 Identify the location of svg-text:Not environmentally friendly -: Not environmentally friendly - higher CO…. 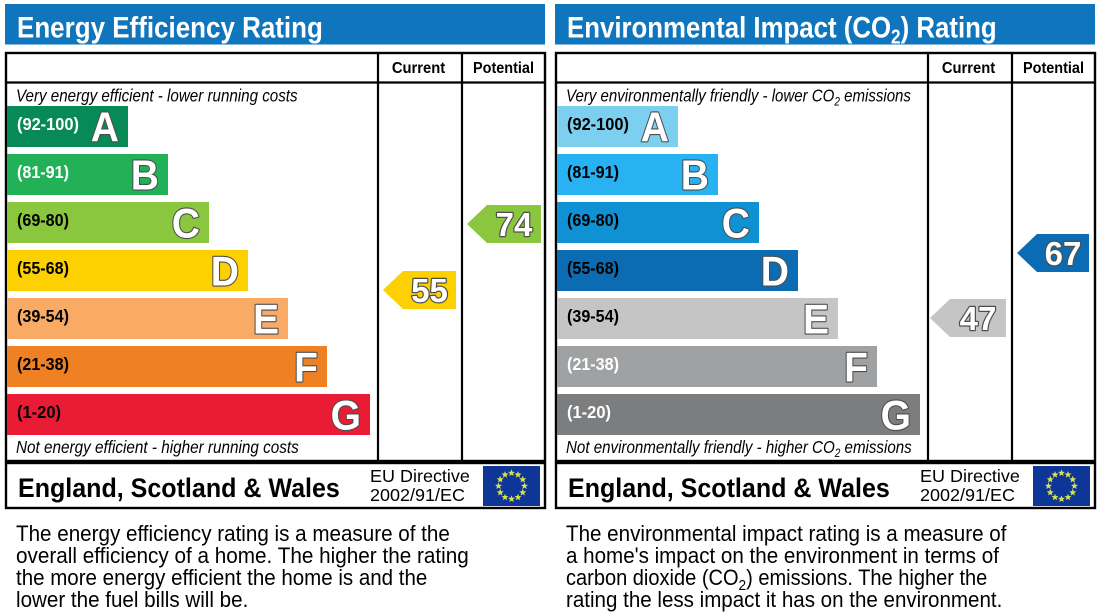
(739, 448).